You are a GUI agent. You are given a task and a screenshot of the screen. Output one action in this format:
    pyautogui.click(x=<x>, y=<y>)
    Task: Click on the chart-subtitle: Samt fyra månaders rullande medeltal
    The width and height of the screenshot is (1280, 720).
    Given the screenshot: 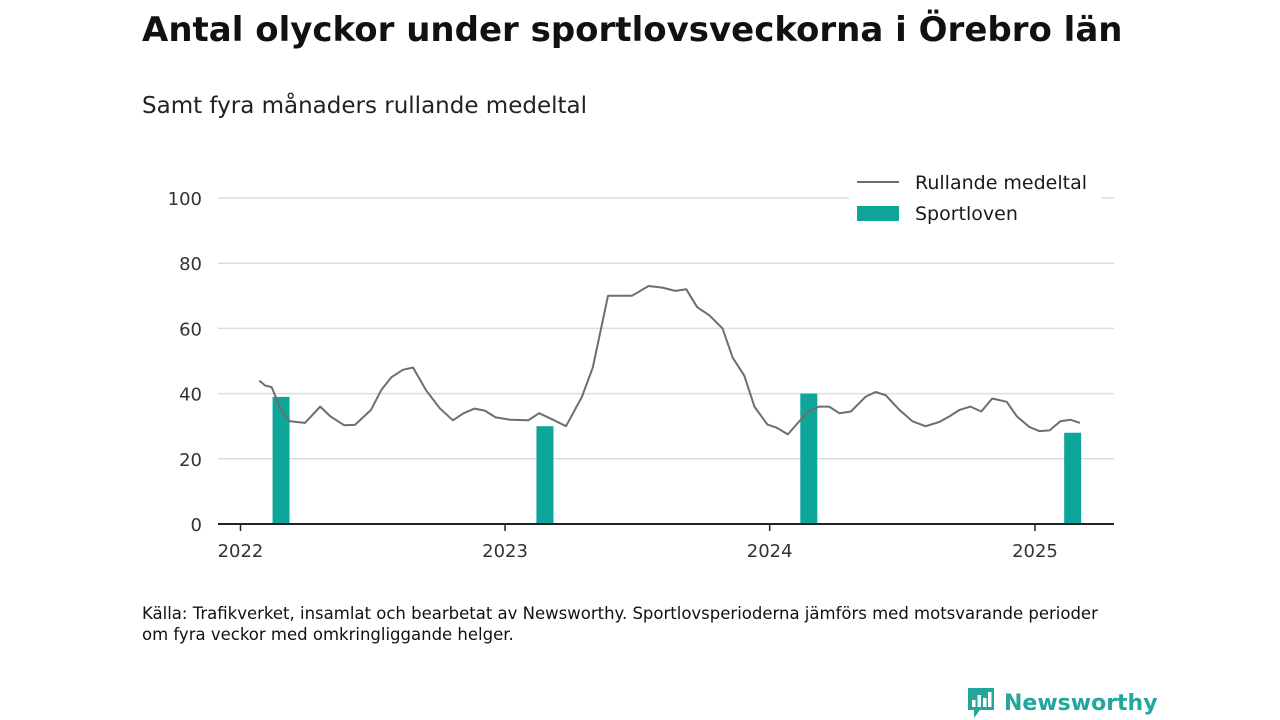 What is the action you would take?
    pyautogui.click(x=365, y=106)
    